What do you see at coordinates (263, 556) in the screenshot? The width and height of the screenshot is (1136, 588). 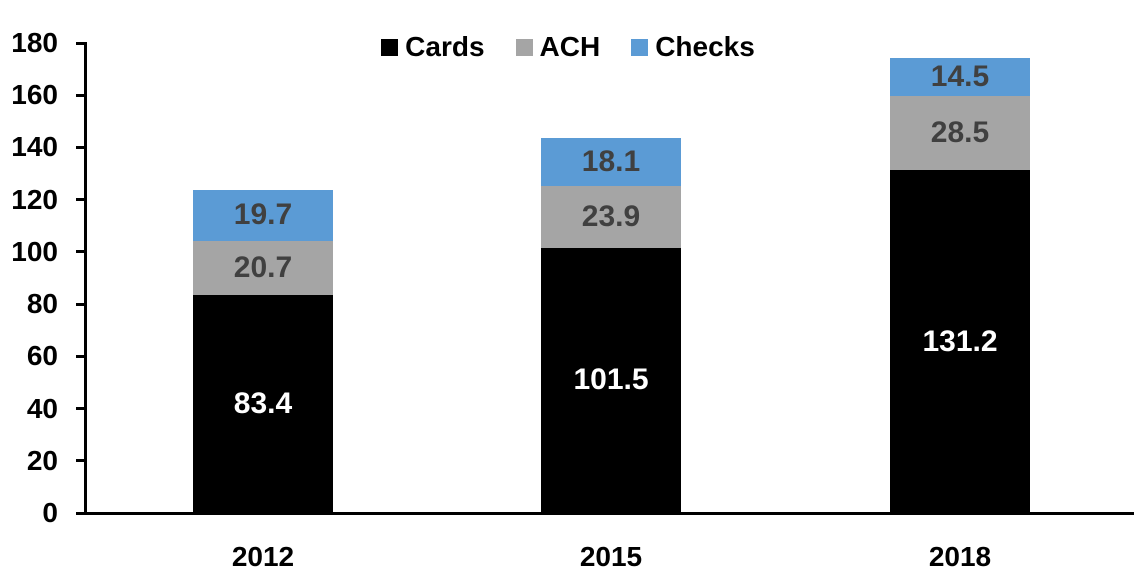 I see `x-axis-label-2012: 2012` at bounding box center [263, 556].